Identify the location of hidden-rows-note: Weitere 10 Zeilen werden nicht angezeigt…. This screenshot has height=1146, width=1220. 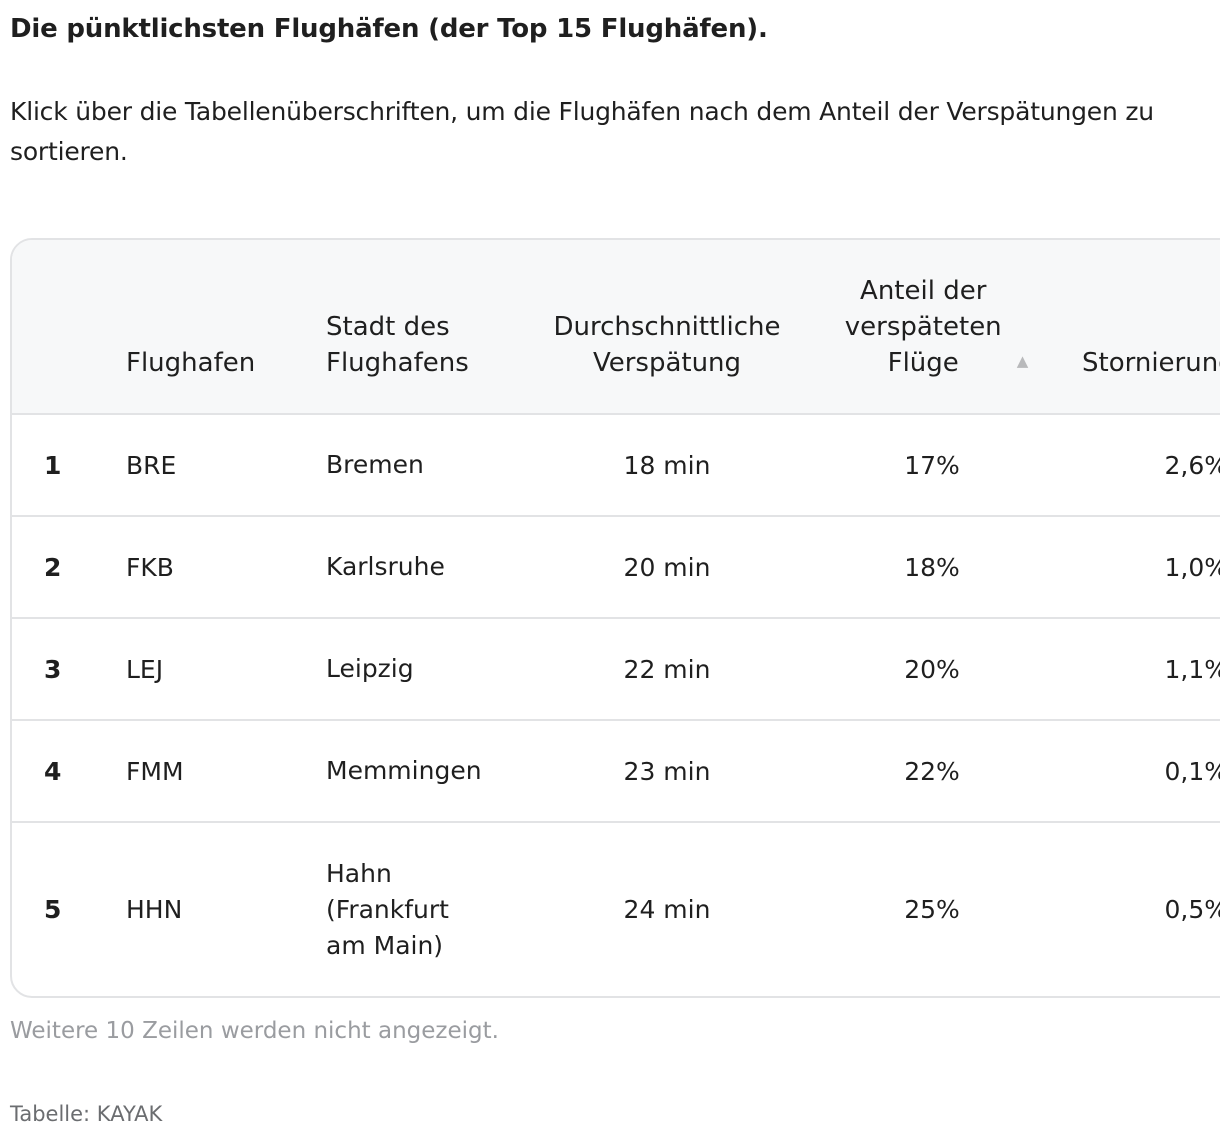
(254, 1031).